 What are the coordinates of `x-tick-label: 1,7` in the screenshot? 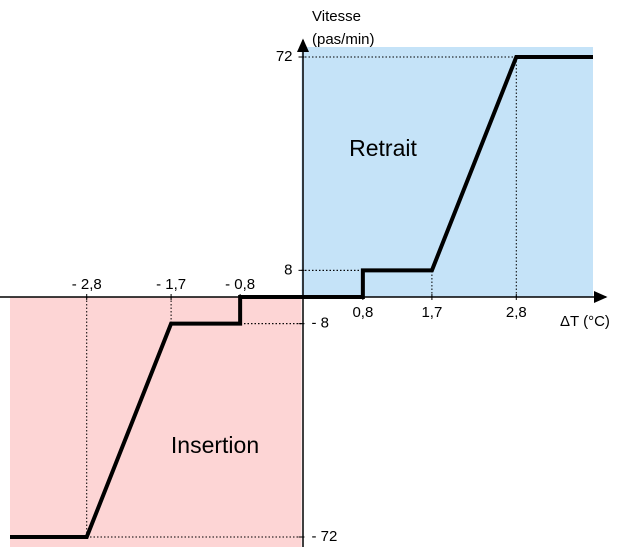 It's located at (431, 312).